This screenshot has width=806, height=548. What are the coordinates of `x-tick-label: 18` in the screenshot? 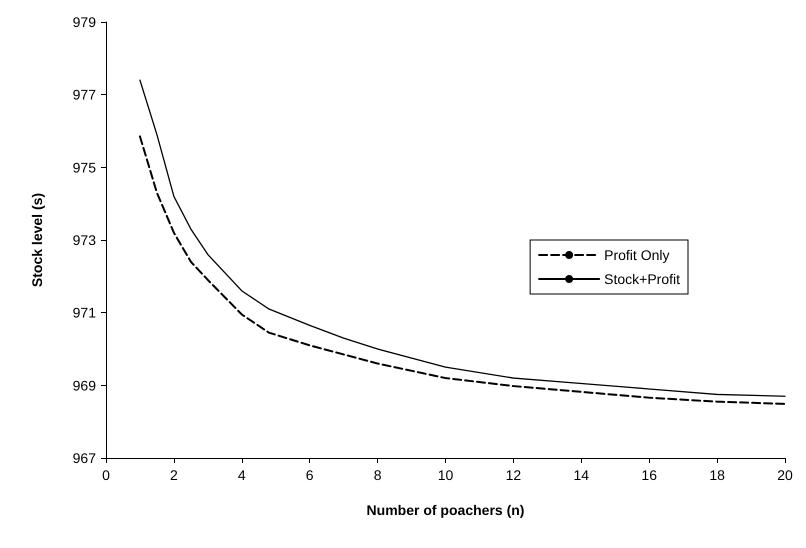 It's located at (717, 475).